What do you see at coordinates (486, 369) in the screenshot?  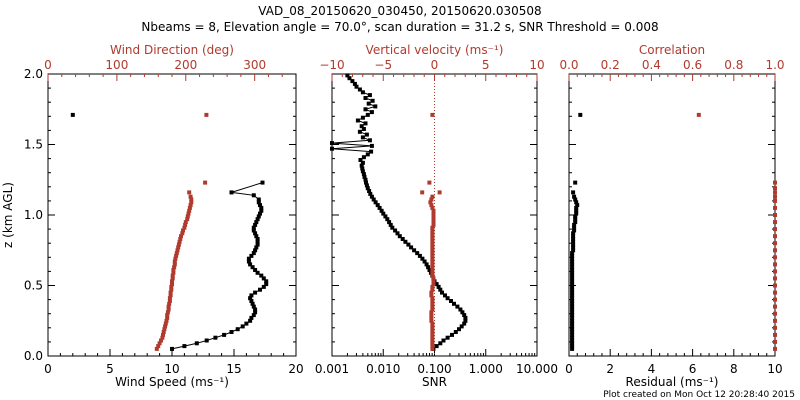 I see `bottom-tick-label: 1.000` at bounding box center [486, 369].